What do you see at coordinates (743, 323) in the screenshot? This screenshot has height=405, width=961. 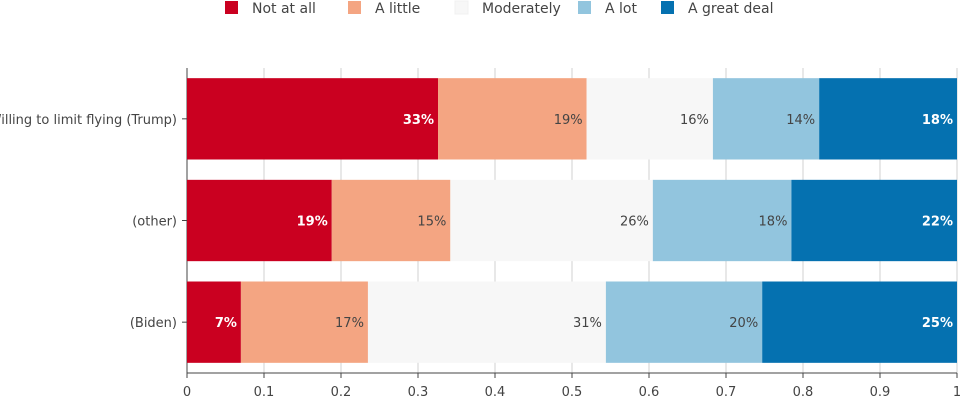 I see `data-label: 20%` at bounding box center [743, 323].